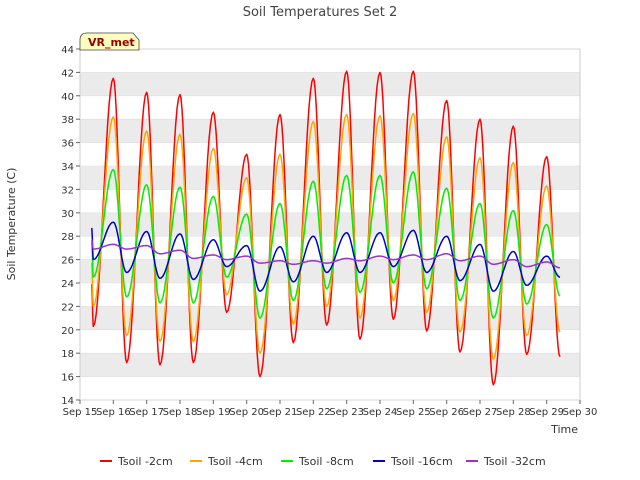 The image size is (640, 480). What do you see at coordinates (213, 412) in the screenshot?
I see `x-tick-label: Sep 19` at bounding box center [213, 412].